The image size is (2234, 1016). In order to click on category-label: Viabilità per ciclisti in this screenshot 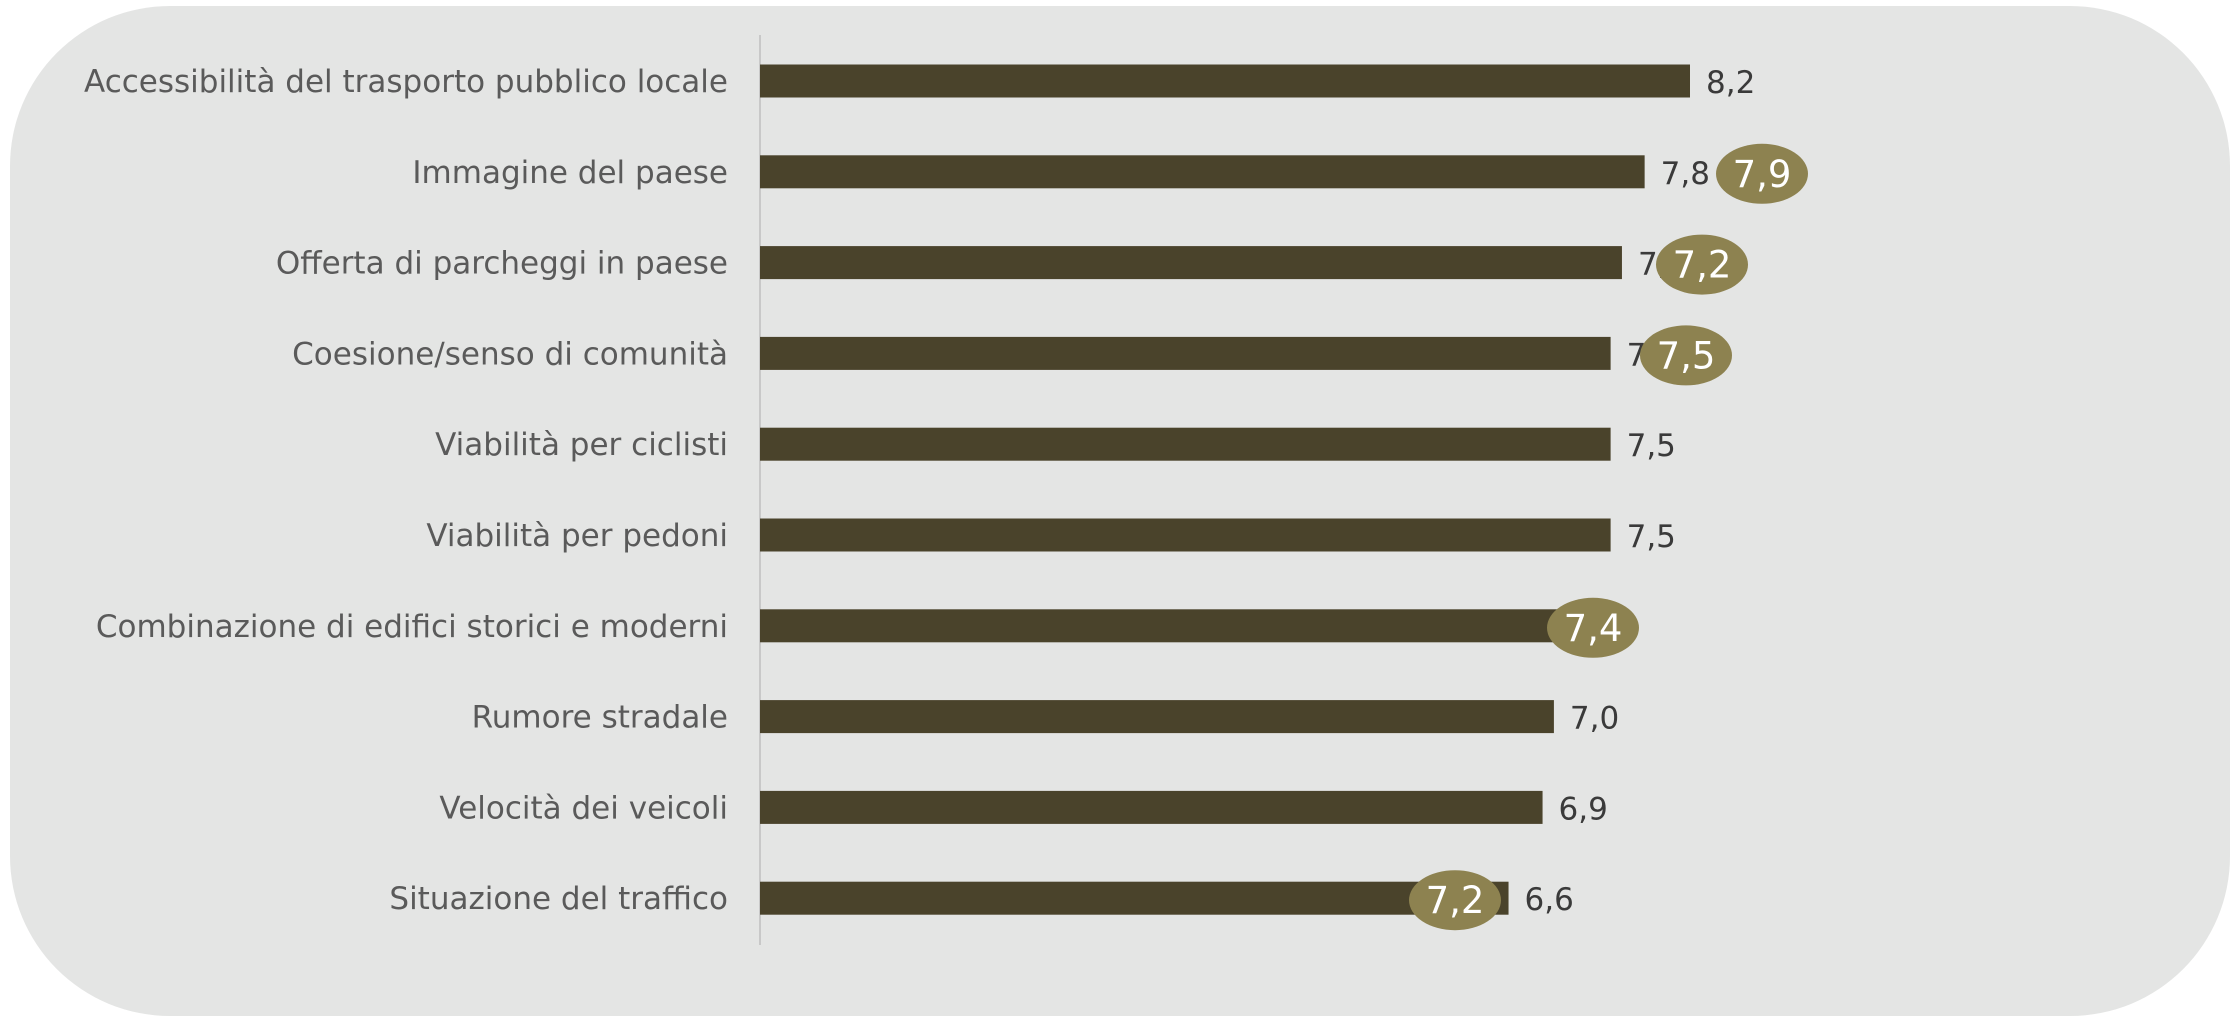, I will do `click(581, 445)`.